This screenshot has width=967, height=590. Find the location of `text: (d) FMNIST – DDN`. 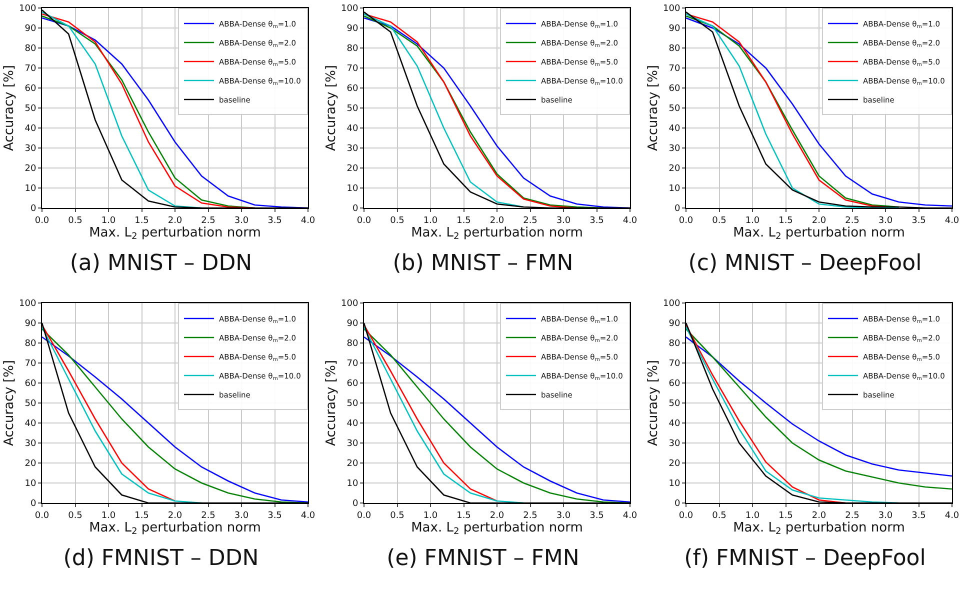

text: (d) FMNIST – DDN is located at coordinates (161, 559).